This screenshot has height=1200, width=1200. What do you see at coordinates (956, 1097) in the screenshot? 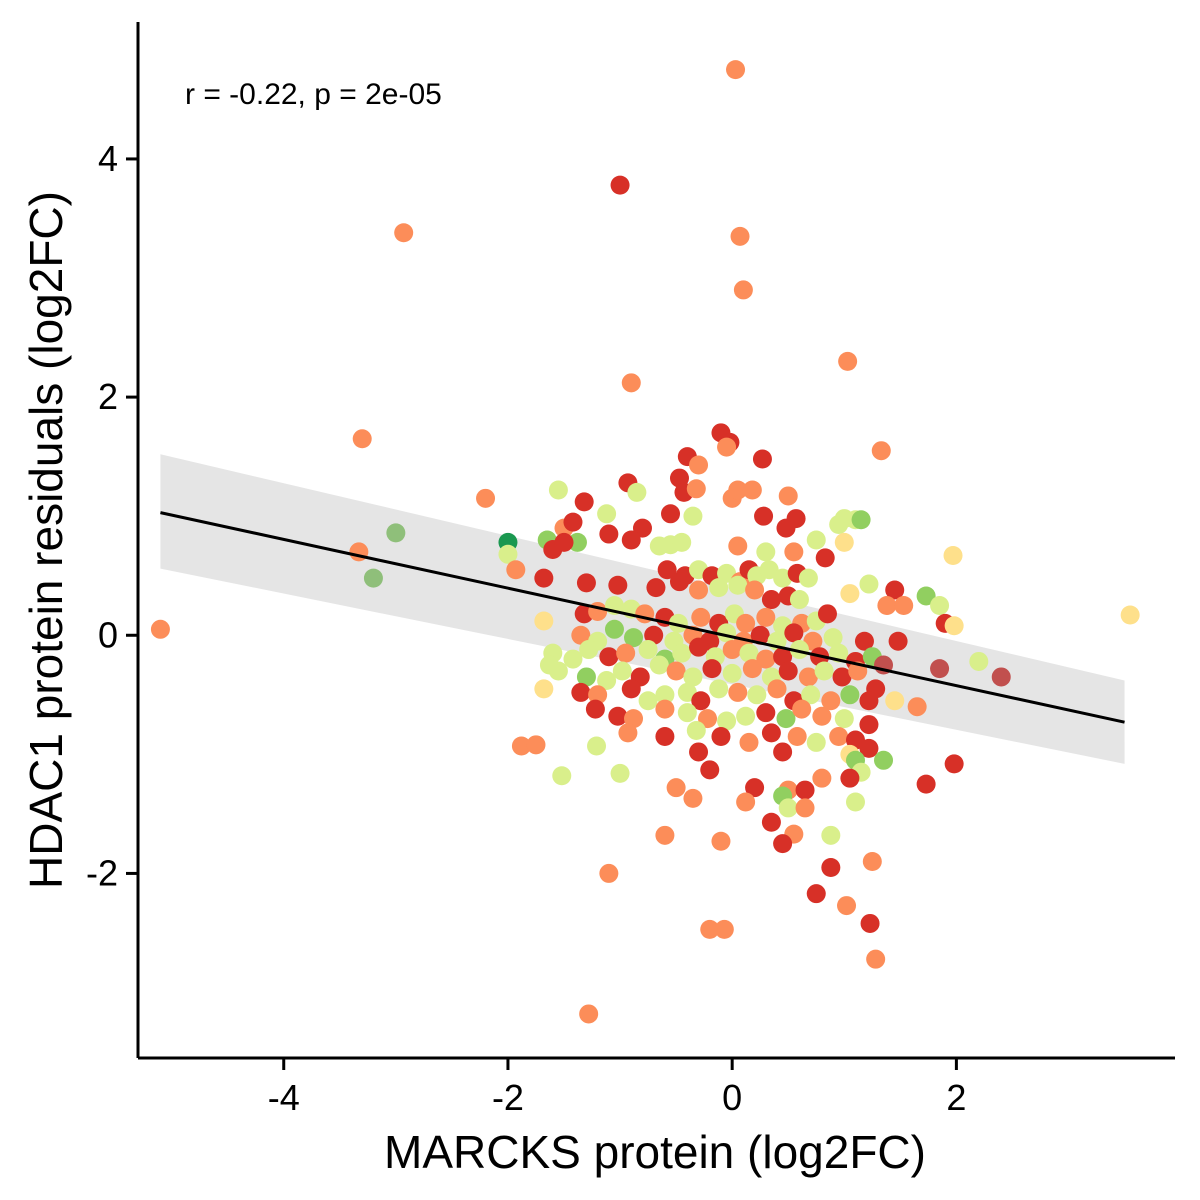
I see `x-tick-label: 2` at bounding box center [956, 1097].